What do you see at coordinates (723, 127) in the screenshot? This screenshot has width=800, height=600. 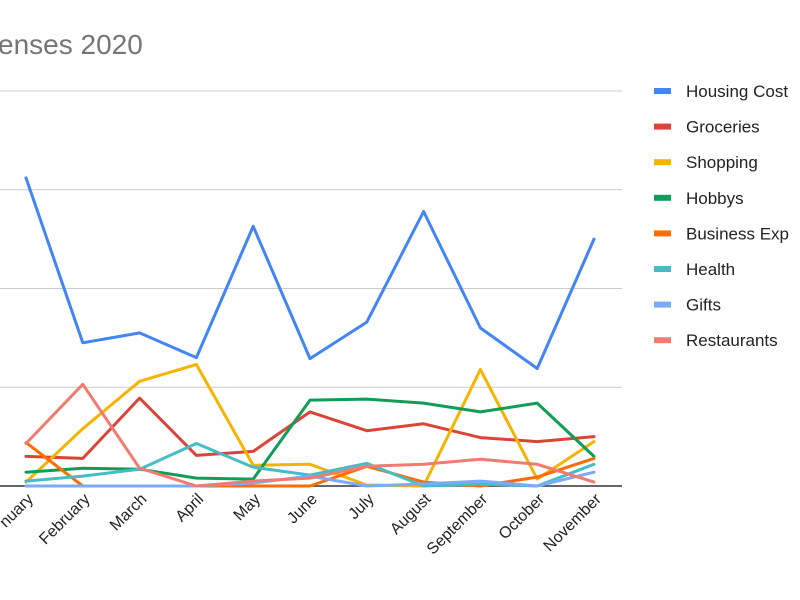 I see `legend-label: Groceries` at bounding box center [723, 127].